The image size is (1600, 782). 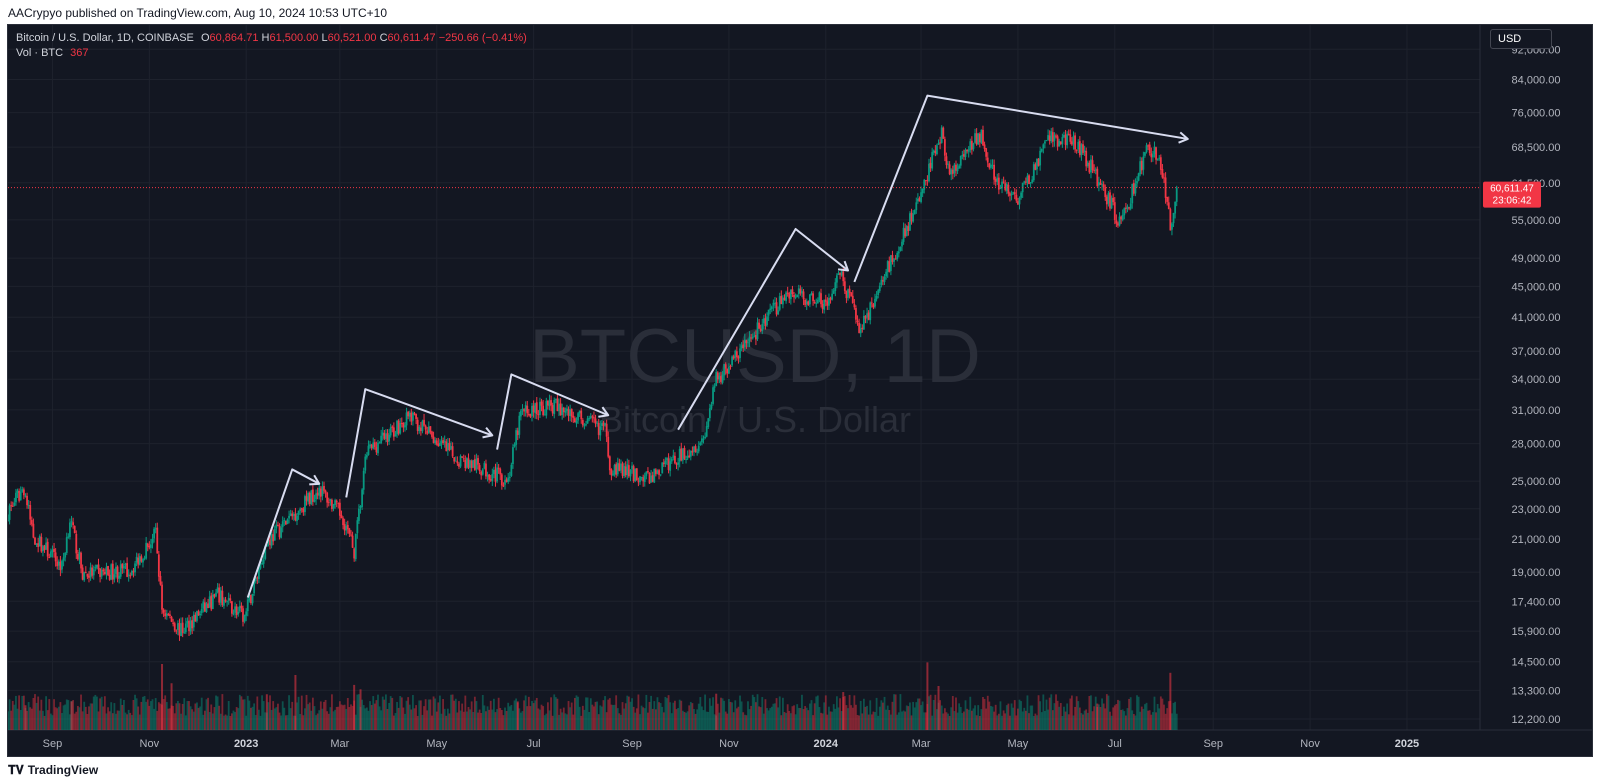 I want to click on tradingview-brand: 𝐓𝐕 TradingView, so click(x=53, y=770).